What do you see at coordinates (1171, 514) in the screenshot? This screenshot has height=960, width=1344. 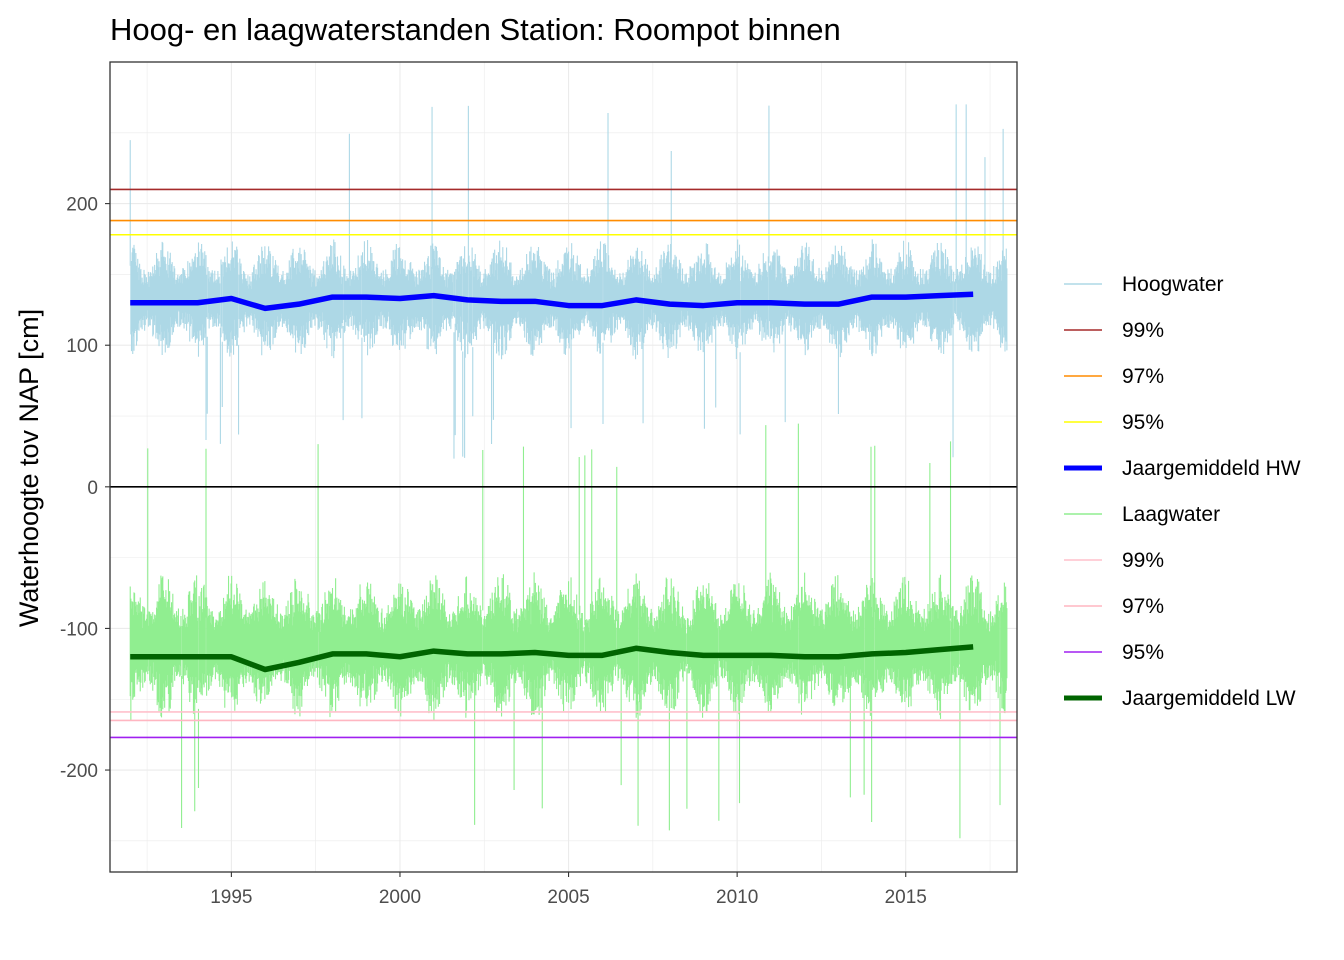 I see `legend-label: Laagwater` at bounding box center [1171, 514].